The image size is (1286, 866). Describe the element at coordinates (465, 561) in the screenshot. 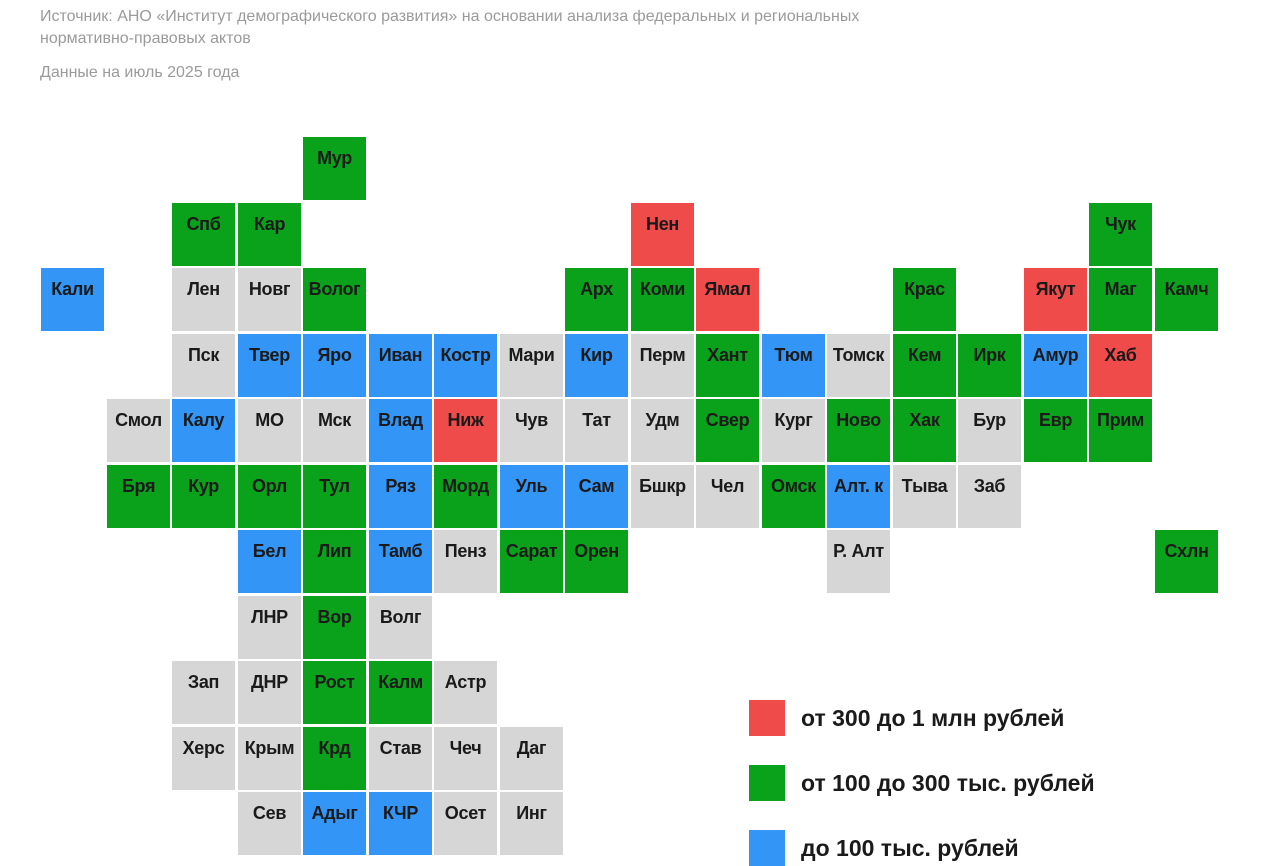

I see `region-tile: Пенз` at that location.